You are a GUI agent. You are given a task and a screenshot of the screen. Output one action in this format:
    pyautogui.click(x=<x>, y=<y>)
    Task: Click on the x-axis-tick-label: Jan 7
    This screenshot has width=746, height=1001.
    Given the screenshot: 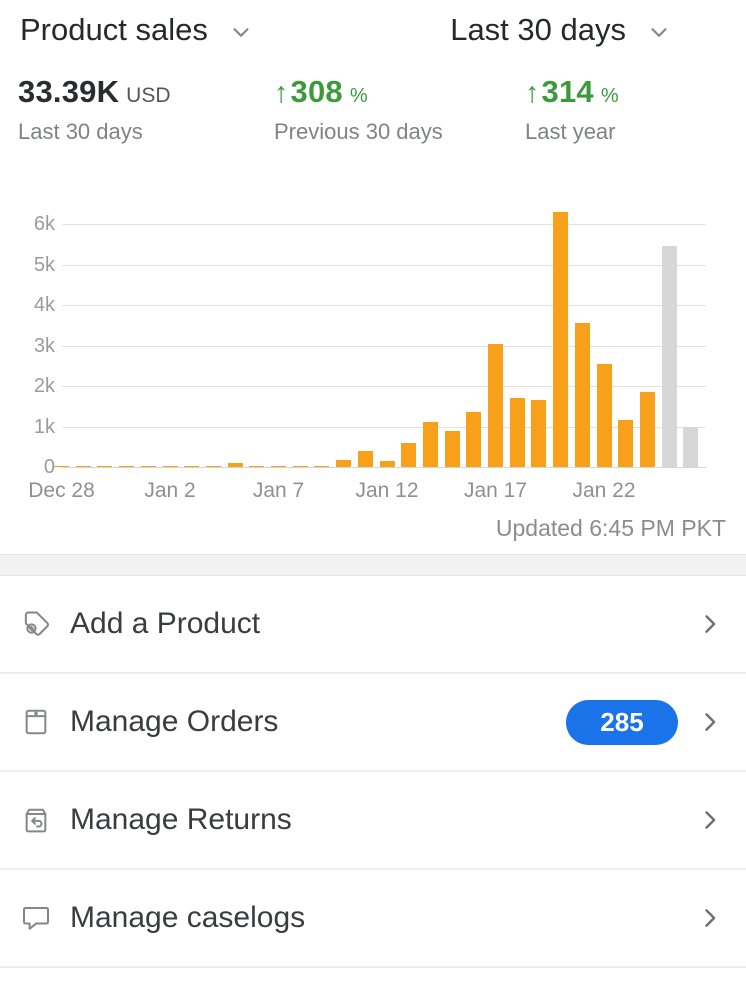 What is the action you would take?
    pyautogui.click(x=278, y=490)
    